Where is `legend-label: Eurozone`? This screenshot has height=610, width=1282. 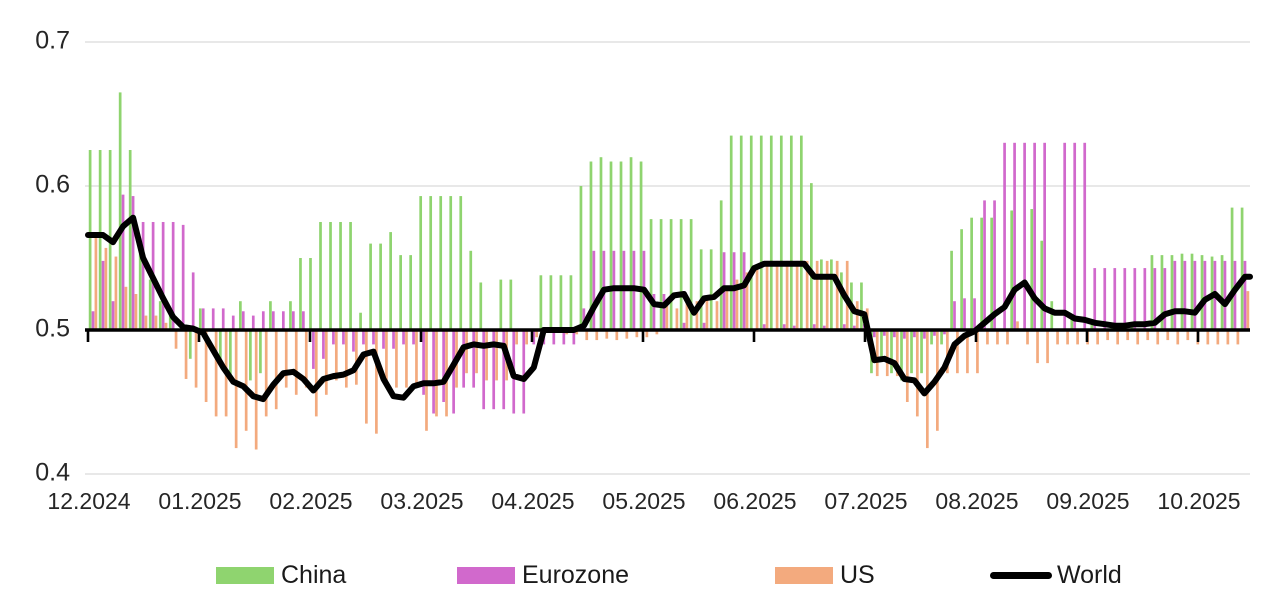 legend-label: Eurozone is located at coordinates (576, 574).